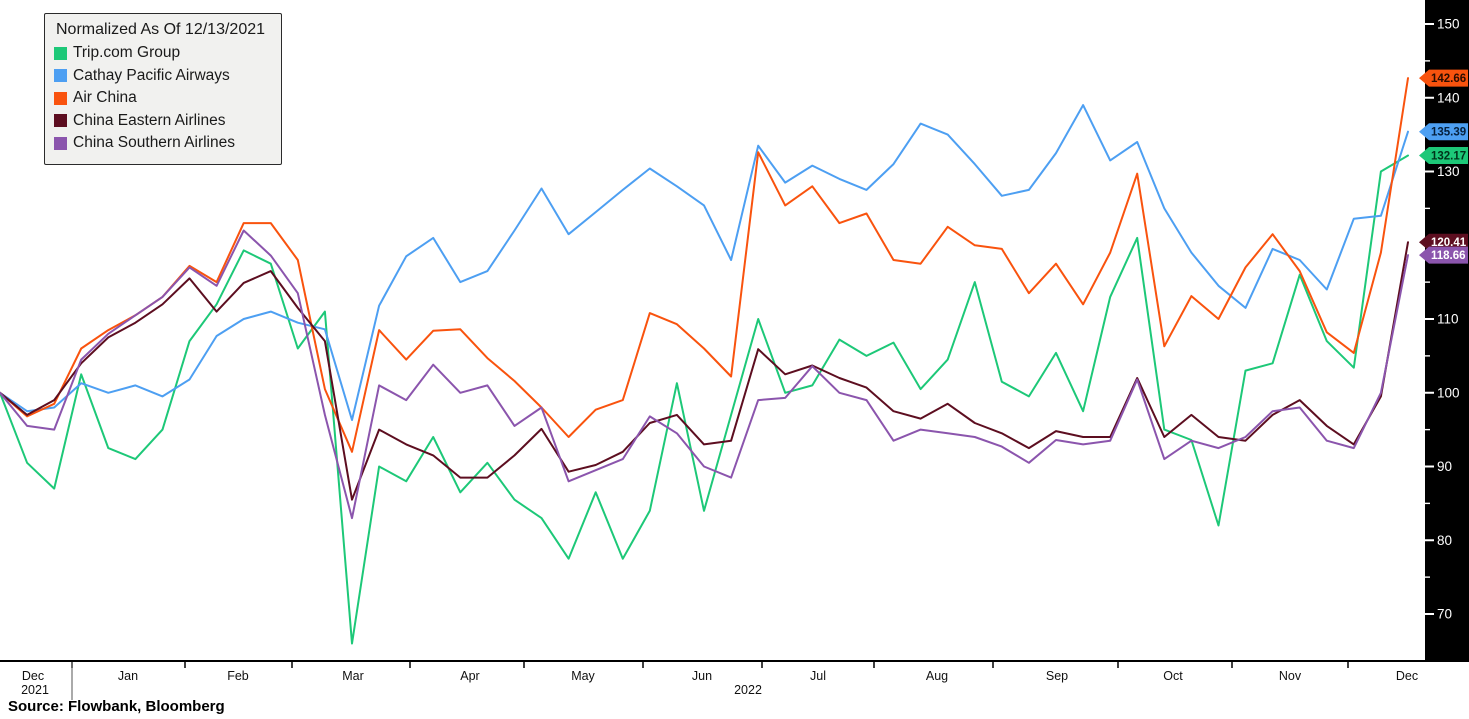  I want to click on x-axis-year-label: 2022, so click(748, 690).